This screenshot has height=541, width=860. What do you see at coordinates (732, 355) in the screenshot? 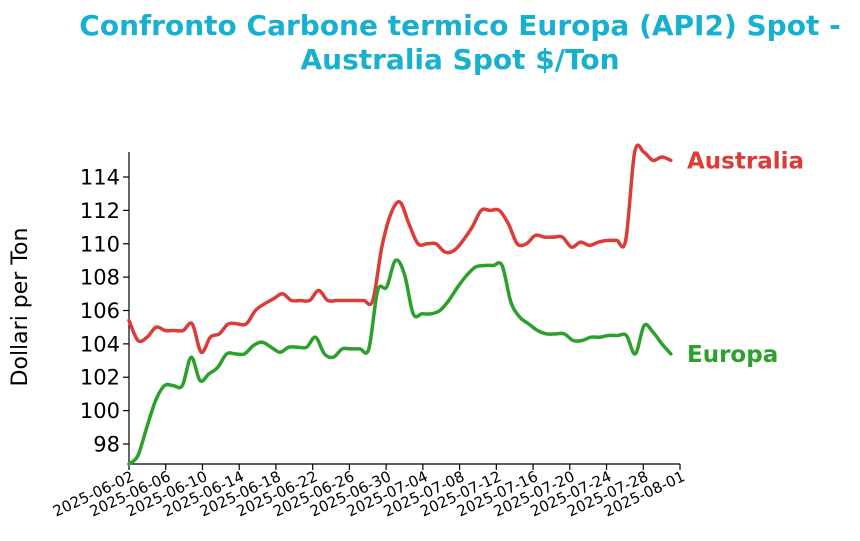
I see `series-label-europa: Europa` at bounding box center [732, 355].